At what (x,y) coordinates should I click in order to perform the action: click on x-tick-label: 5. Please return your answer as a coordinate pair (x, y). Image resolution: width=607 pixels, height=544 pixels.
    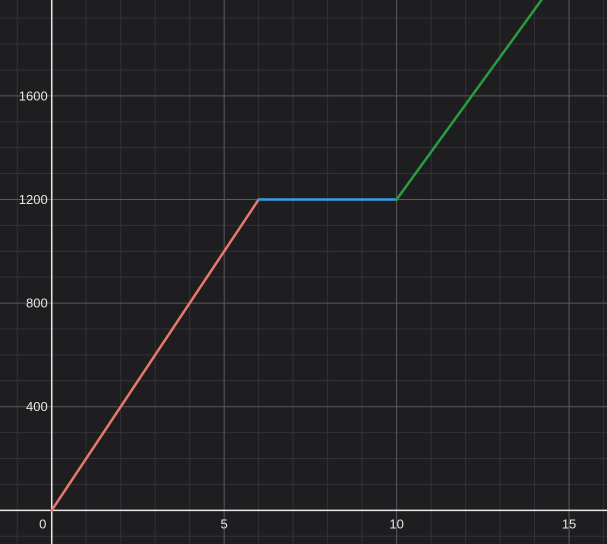
    Looking at the image, I should click on (224, 523).